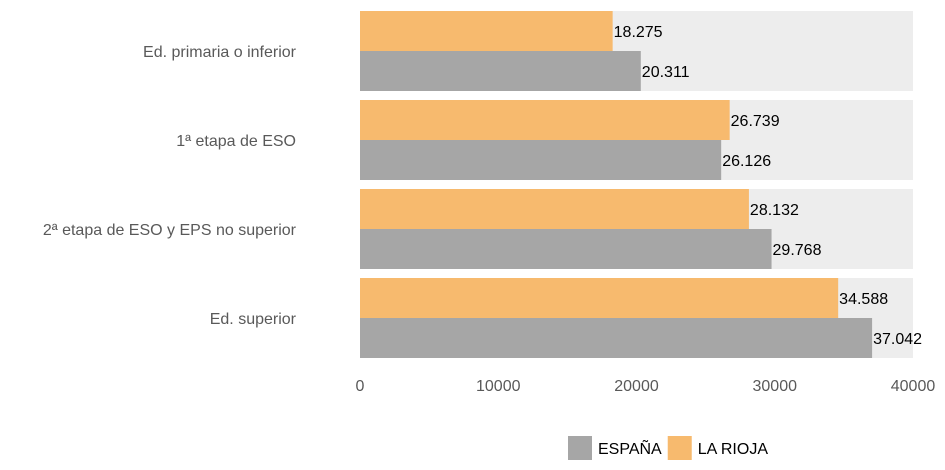 The width and height of the screenshot is (945, 470). I want to click on category-label: Ed. superior, so click(253, 319).